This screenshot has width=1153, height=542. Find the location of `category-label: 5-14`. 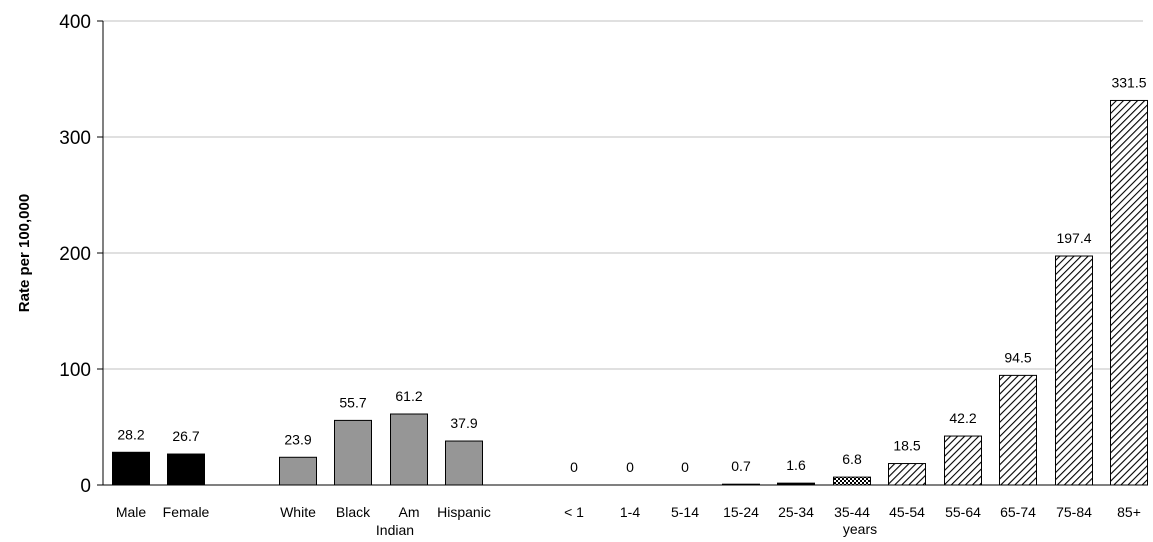

category-label: 5-14 is located at coordinates (685, 512).